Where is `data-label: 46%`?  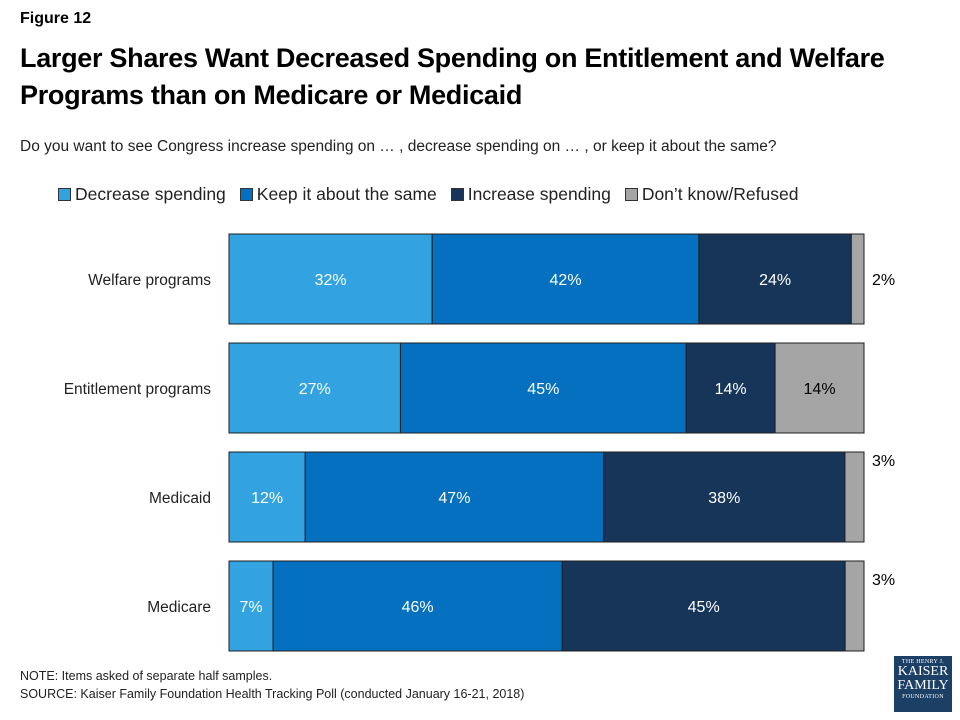 data-label: 46% is located at coordinates (418, 607).